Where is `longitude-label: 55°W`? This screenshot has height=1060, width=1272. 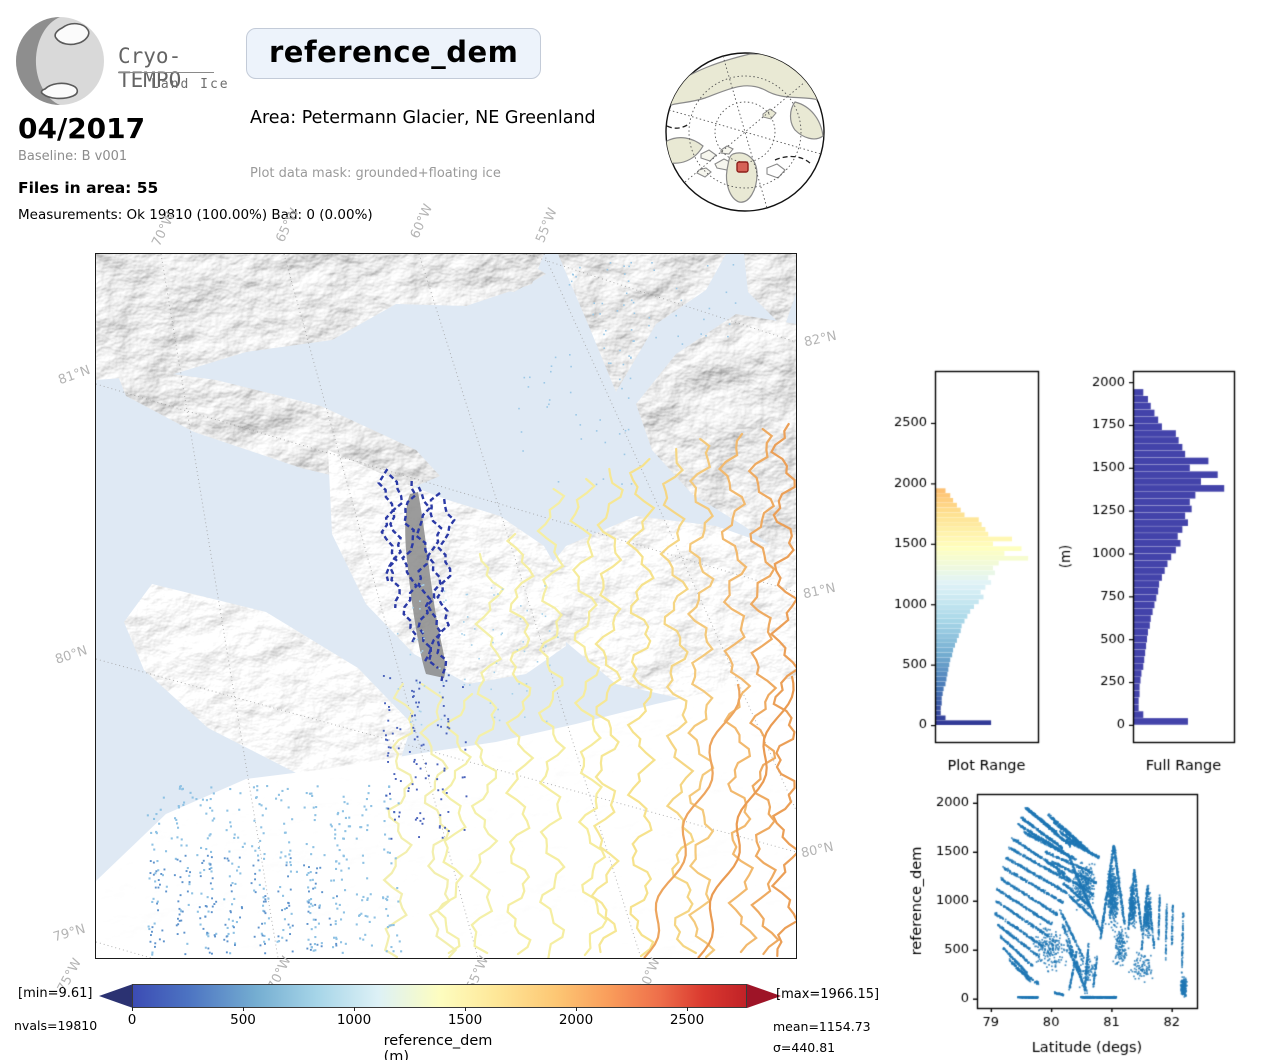 longitude-label: 55°W is located at coordinates (547, 225).